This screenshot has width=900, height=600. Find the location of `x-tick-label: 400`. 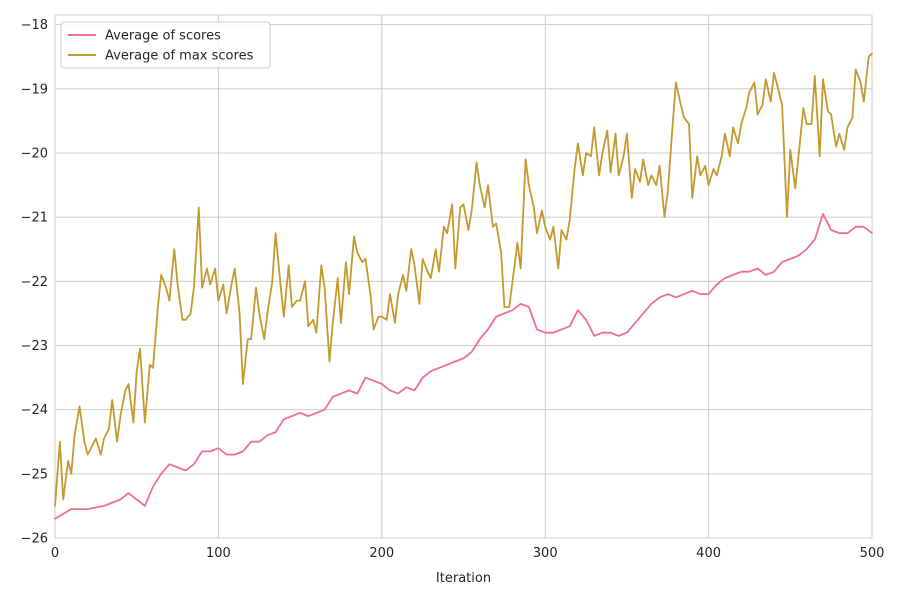

x-tick-label: 400 is located at coordinates (708, 553).